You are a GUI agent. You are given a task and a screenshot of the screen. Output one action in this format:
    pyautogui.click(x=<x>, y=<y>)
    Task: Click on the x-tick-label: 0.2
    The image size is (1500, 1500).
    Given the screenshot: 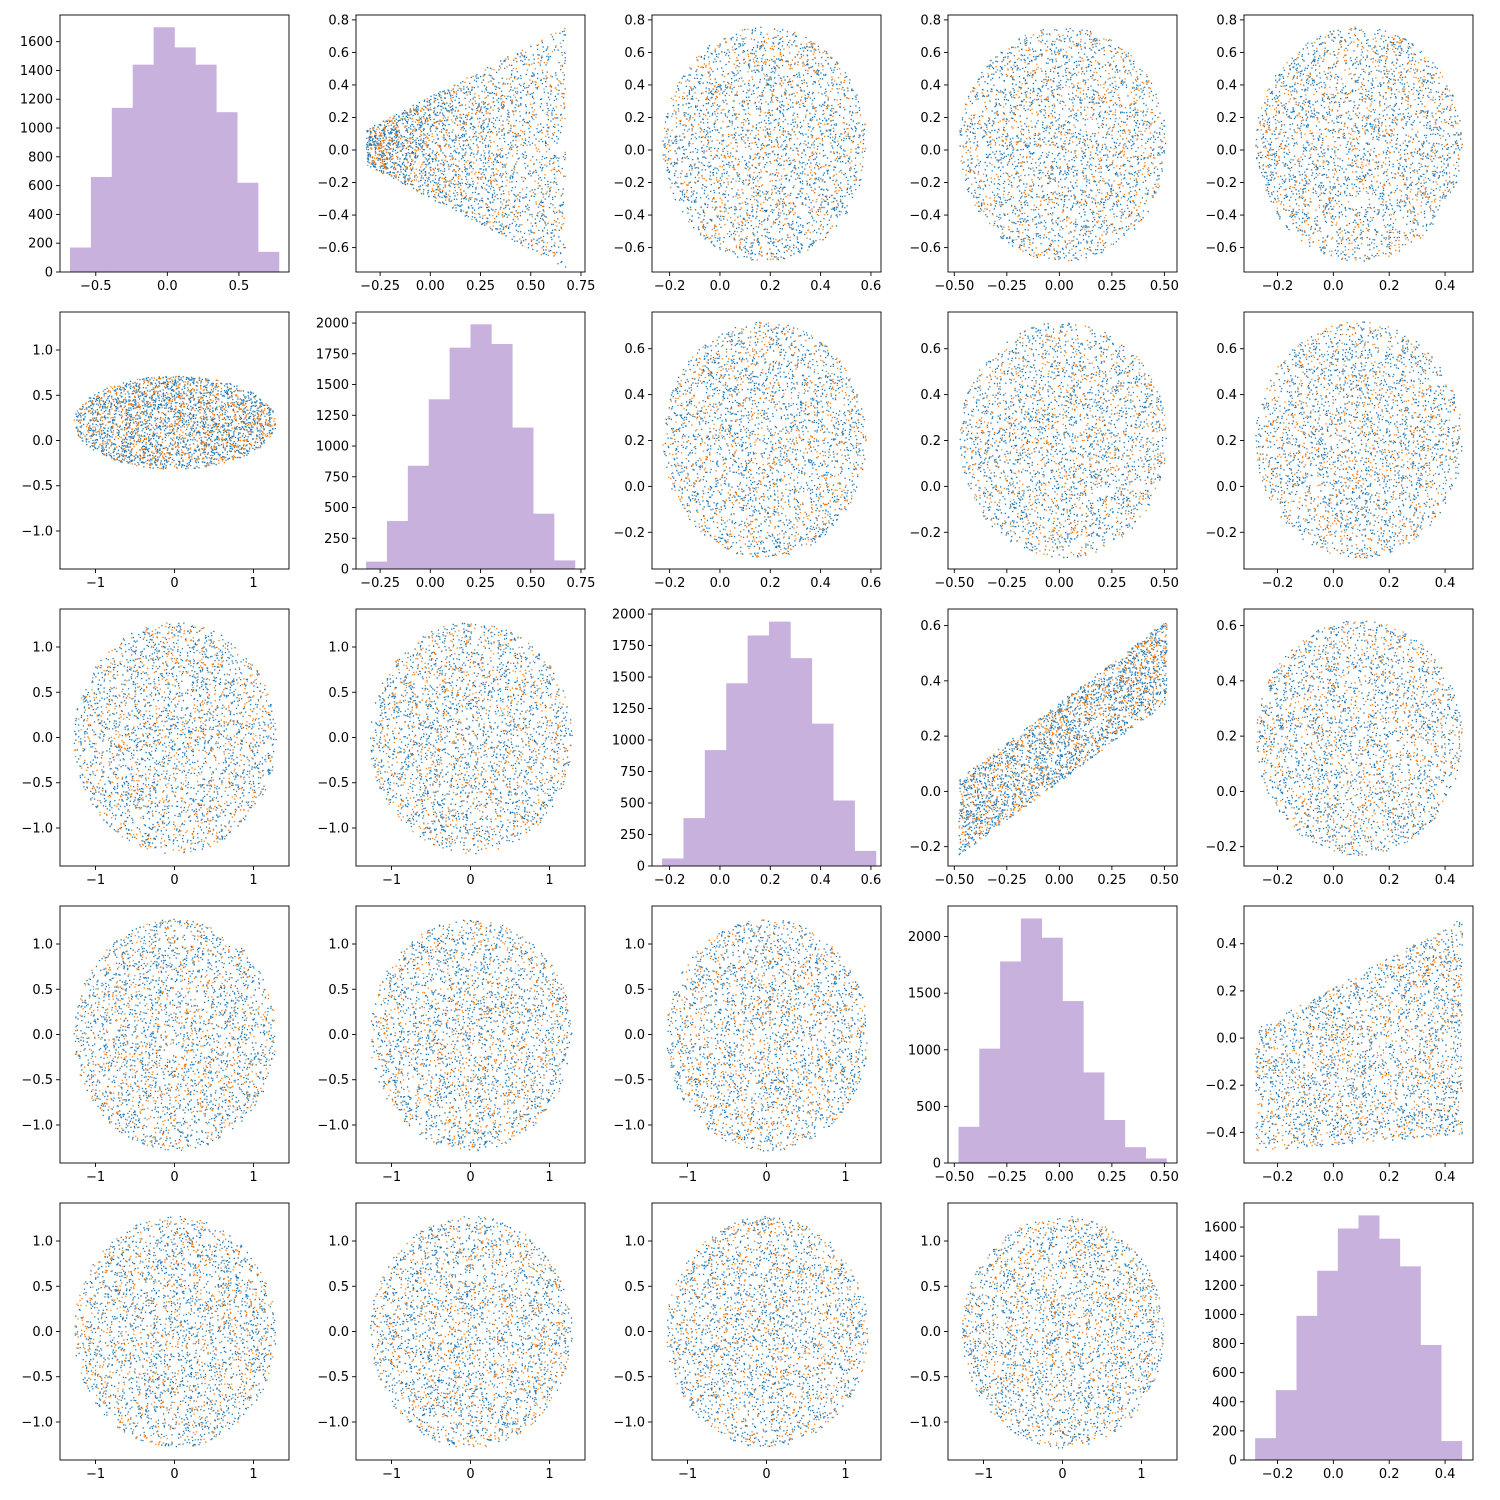 What is the action you would take?
    pyautogui.click(x=770, y=286)
    